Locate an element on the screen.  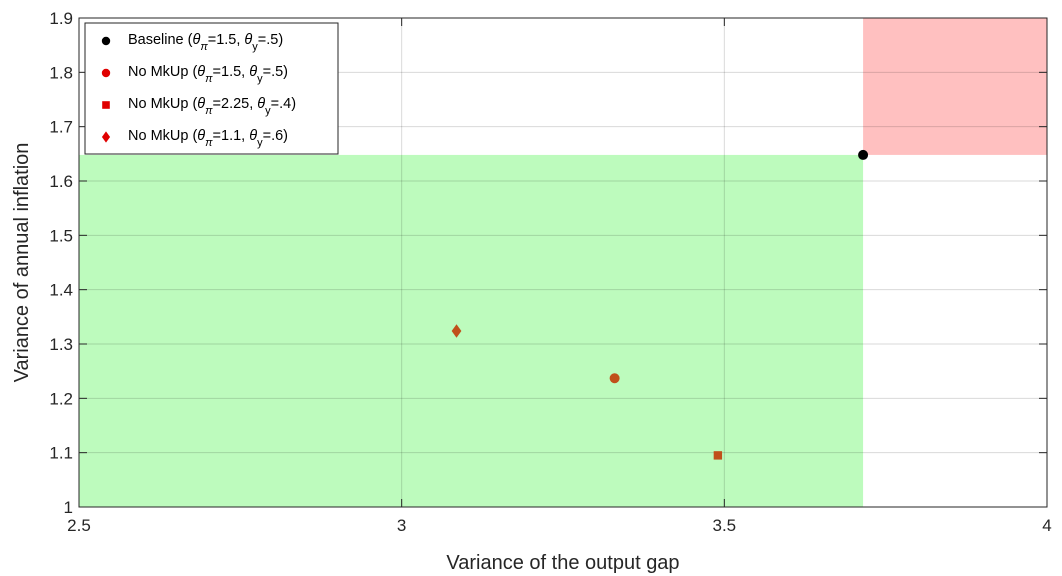
y-tick-label: 1 is located at coordinates (68, 507).